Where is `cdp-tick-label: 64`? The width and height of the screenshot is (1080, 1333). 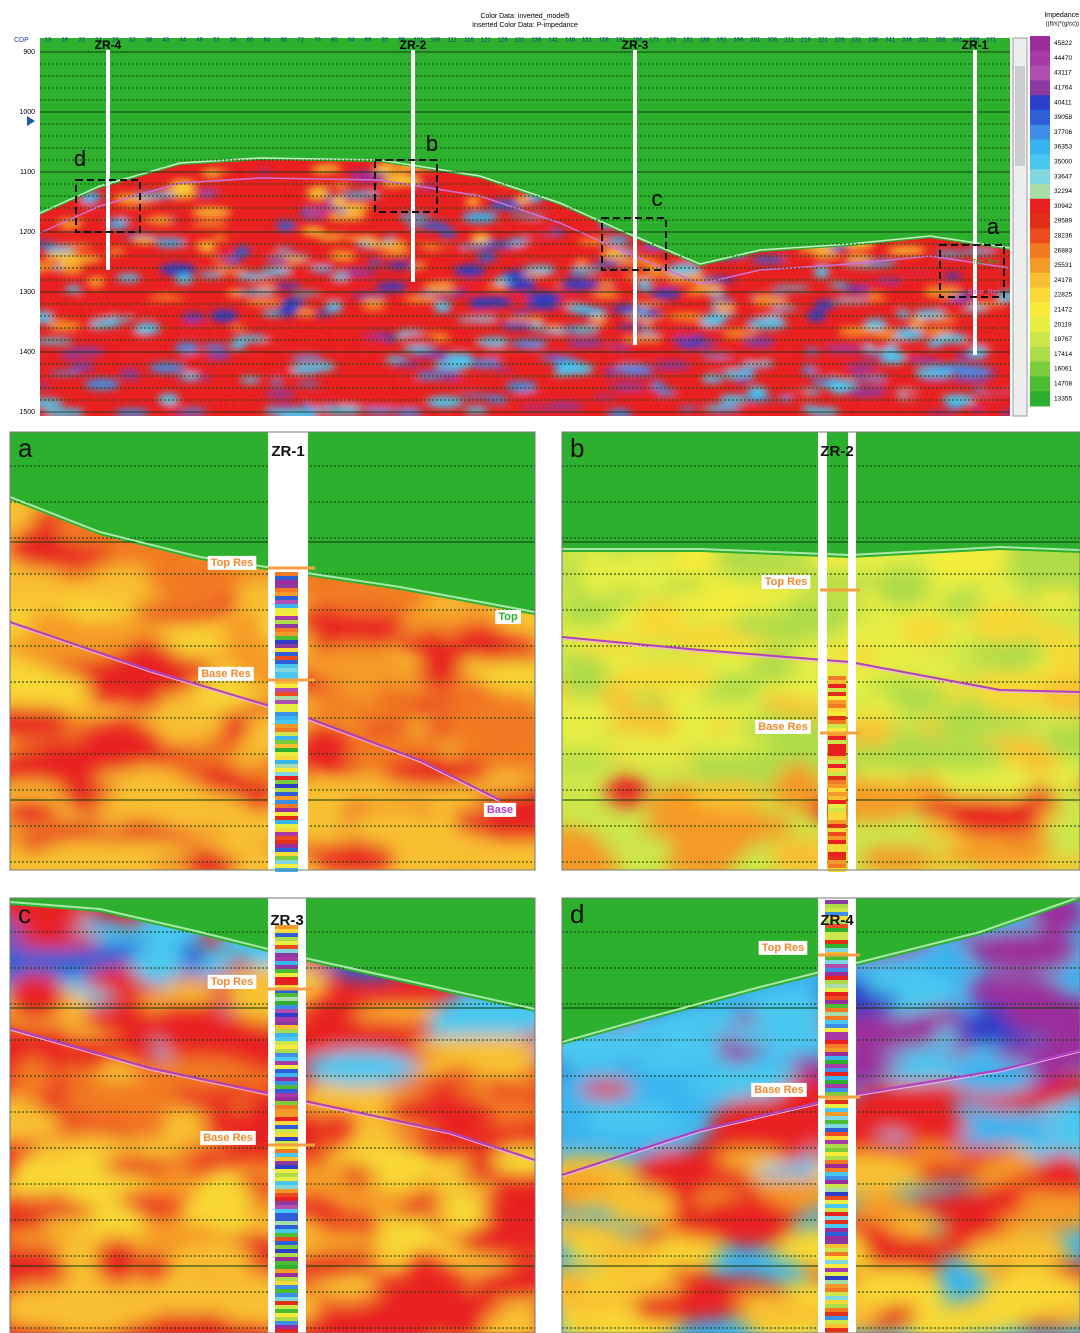
cdp-tick-label: 64 is located at coordinates (267, 41).